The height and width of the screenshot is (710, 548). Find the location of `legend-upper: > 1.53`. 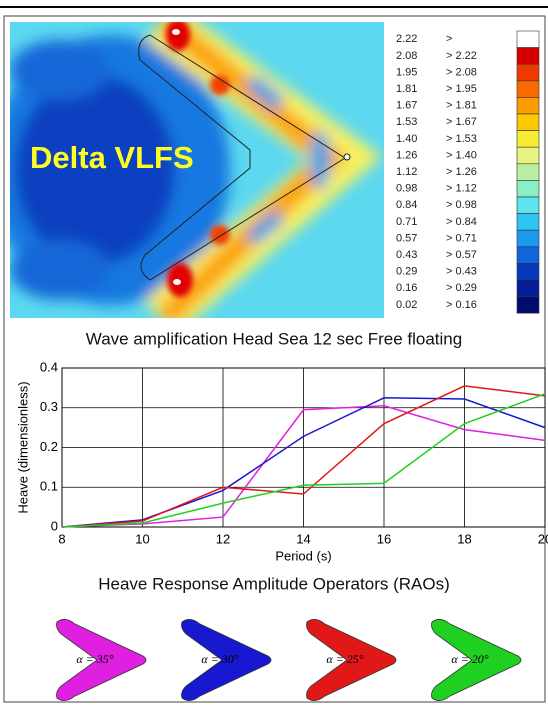

legend-upper: > 1.53 is located at coordinates (461, 139).